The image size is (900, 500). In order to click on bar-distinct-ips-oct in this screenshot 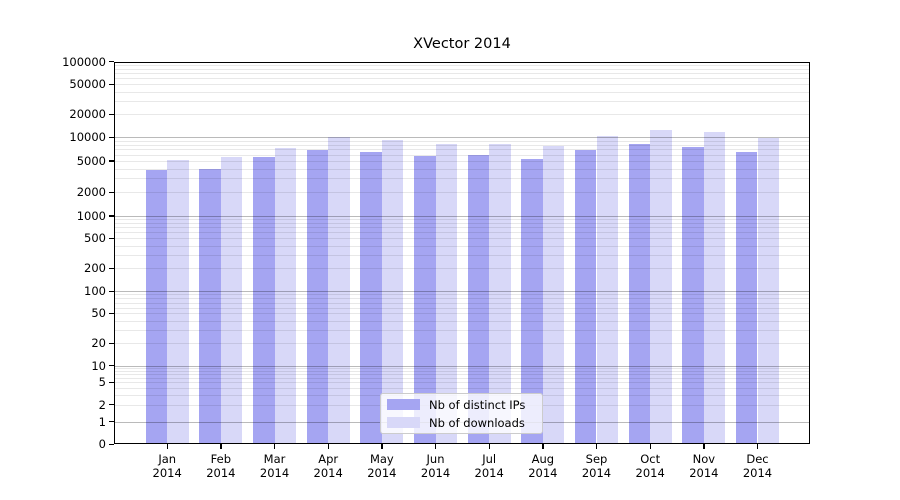, I will do `click(639, 294)`.